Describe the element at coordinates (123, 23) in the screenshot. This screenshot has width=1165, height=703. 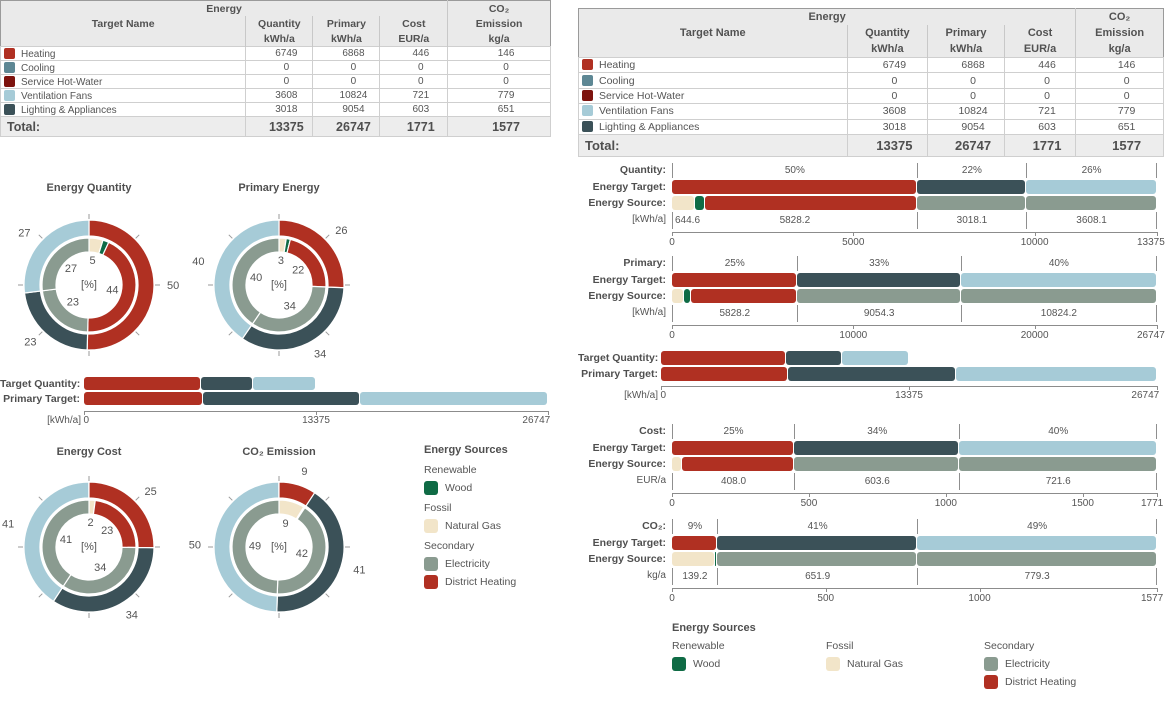
I see `table-header-target-name: Target Name` at that location.